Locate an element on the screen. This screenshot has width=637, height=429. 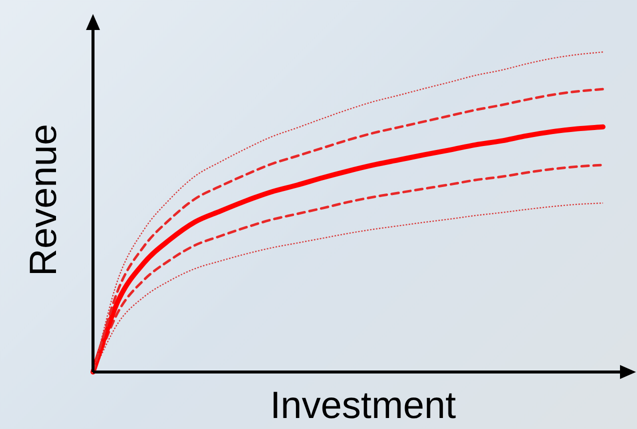
y-axis-title: Revenue is located at coordinates (44, 200).